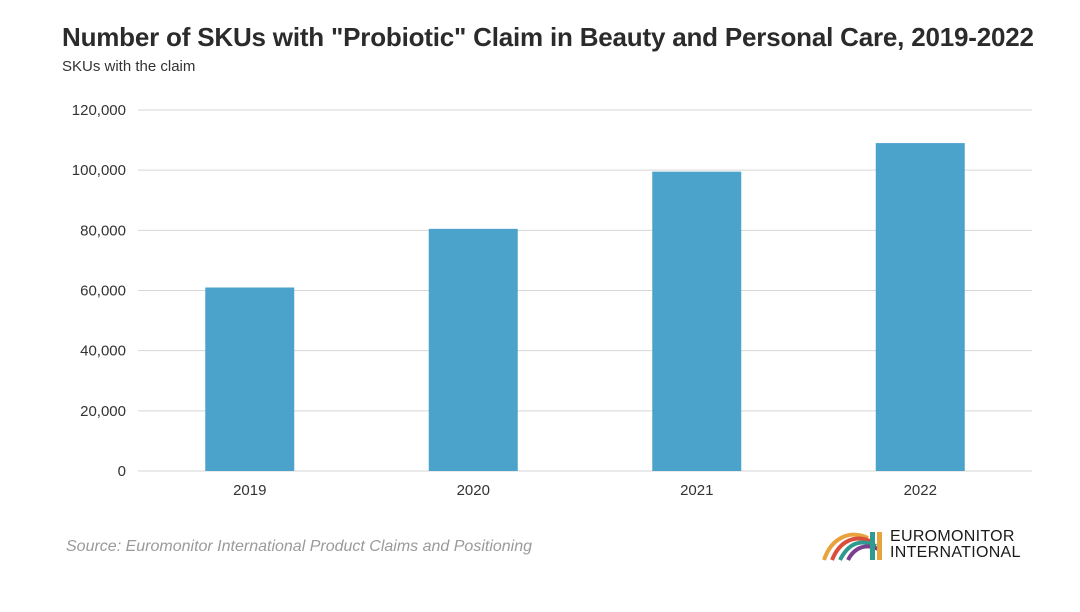 The width and height of the screenshot is (1080, 612). Describe the element at coordinates (696, 490) in the screenshot. I see `x-tick-label: 2021` at that location.